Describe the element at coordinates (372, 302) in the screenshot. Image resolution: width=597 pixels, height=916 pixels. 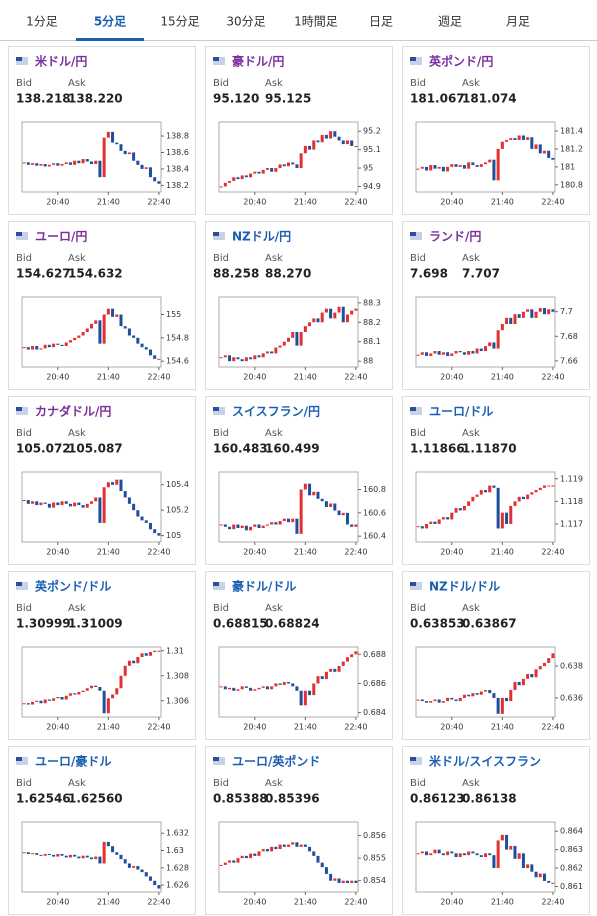
I see `y-tick-label: 88.3` at that location.